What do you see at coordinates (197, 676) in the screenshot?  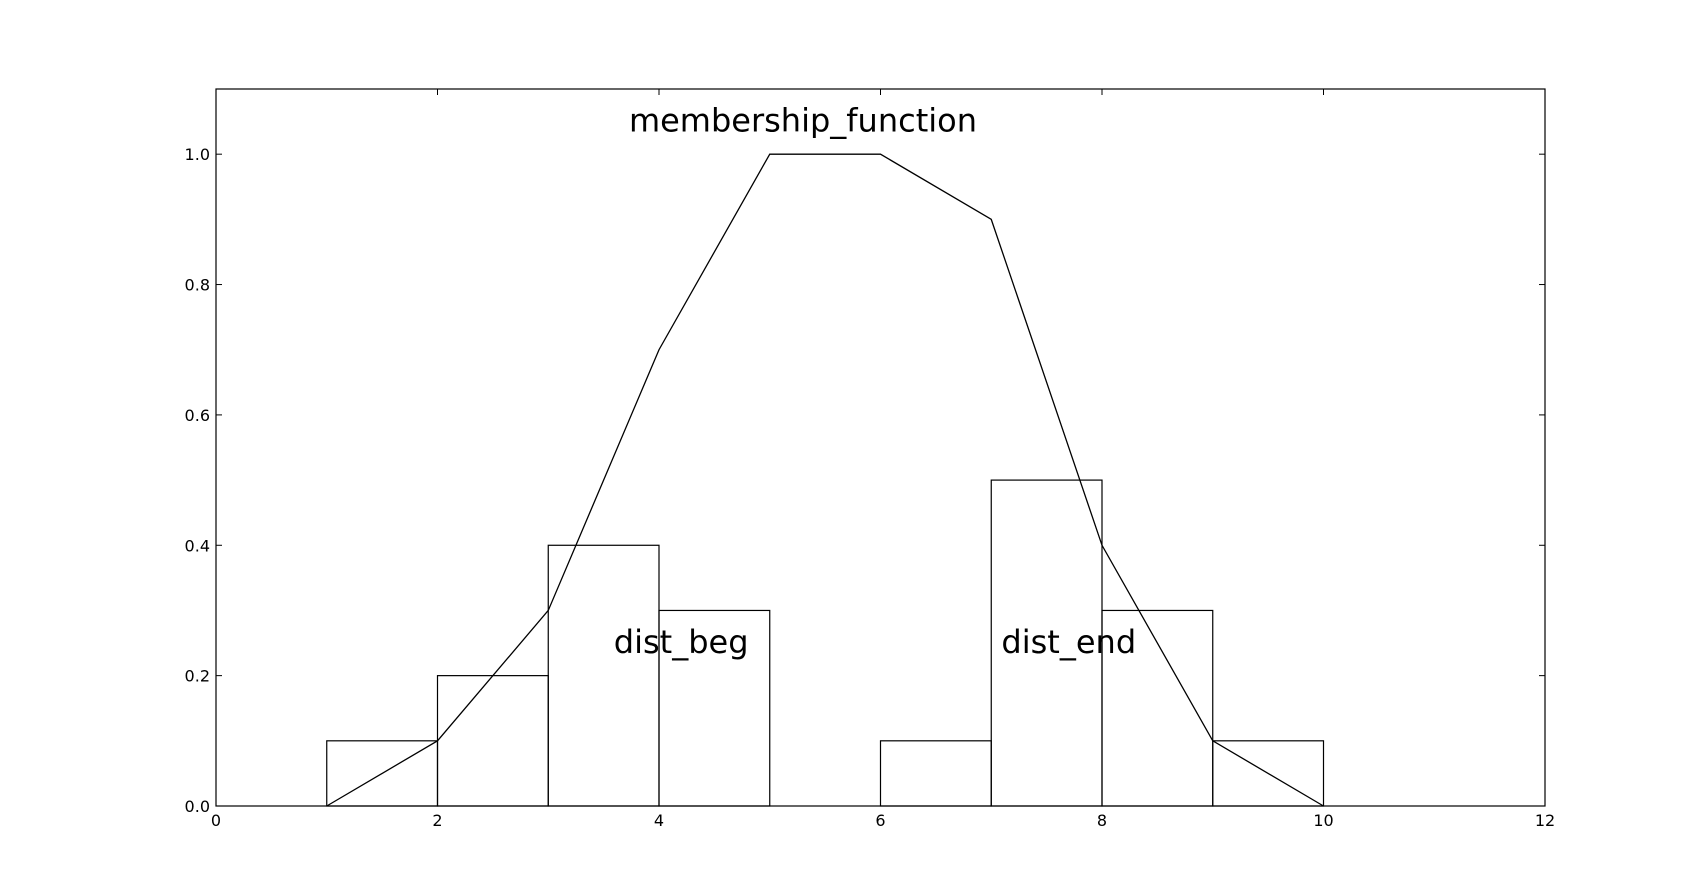 I see `y-tick-label: 0.2` at bounding box center [197, 676].